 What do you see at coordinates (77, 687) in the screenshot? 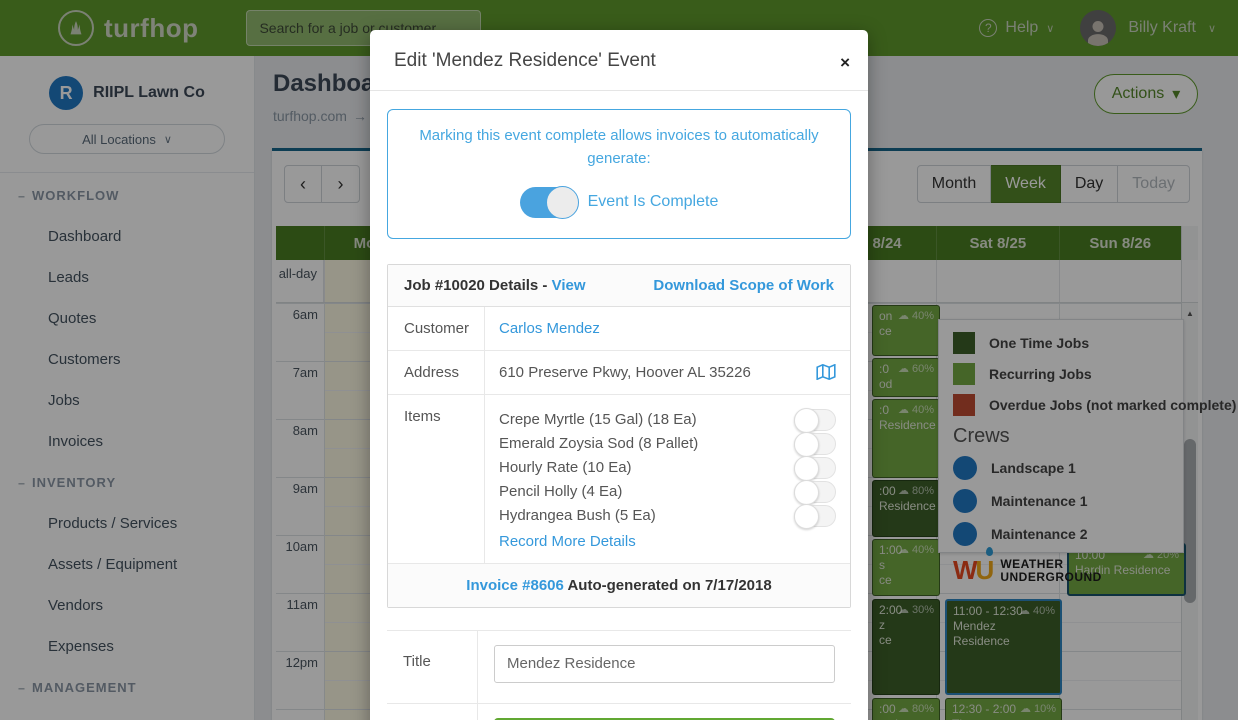
I see `sidebar-section-management: -- MANAGEMENT` at bounding box center [77, 687].